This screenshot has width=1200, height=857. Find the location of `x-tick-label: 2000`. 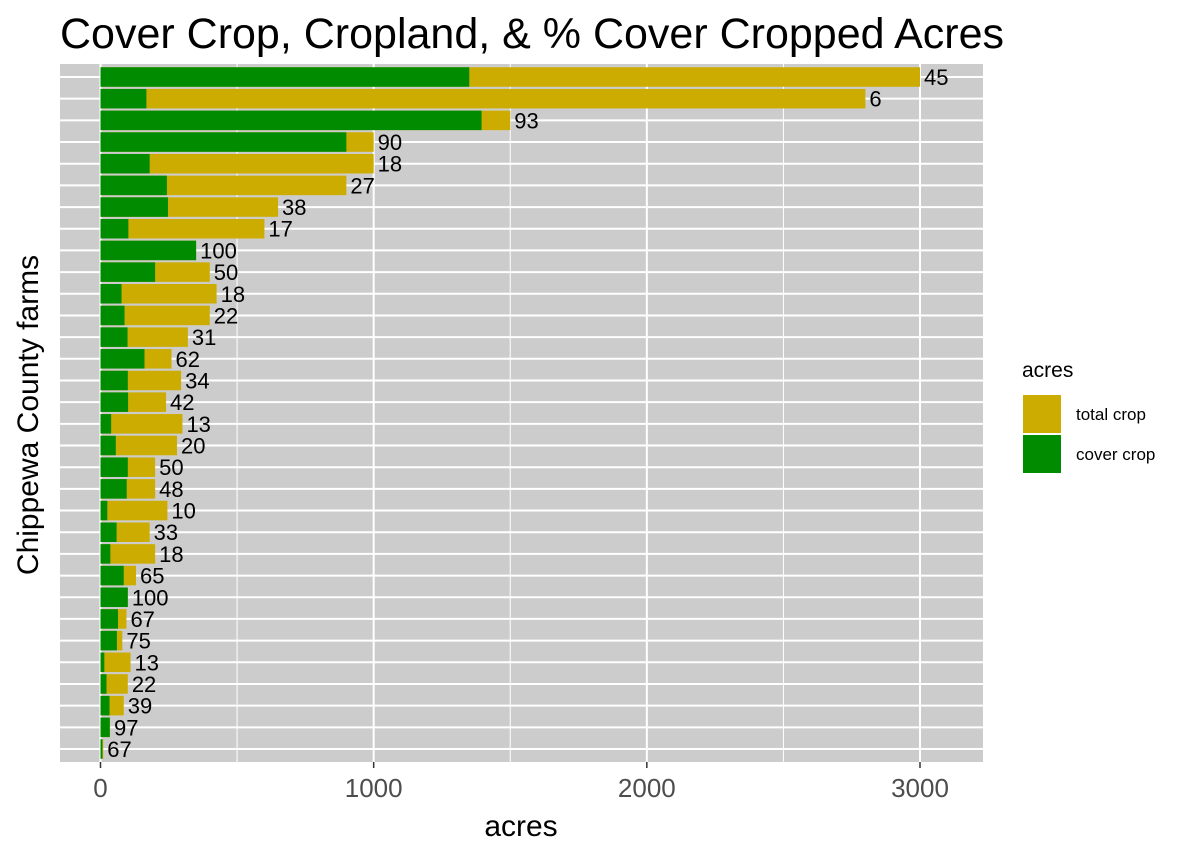

x-tick-label: 2000 is located at coordinates (647, 788).